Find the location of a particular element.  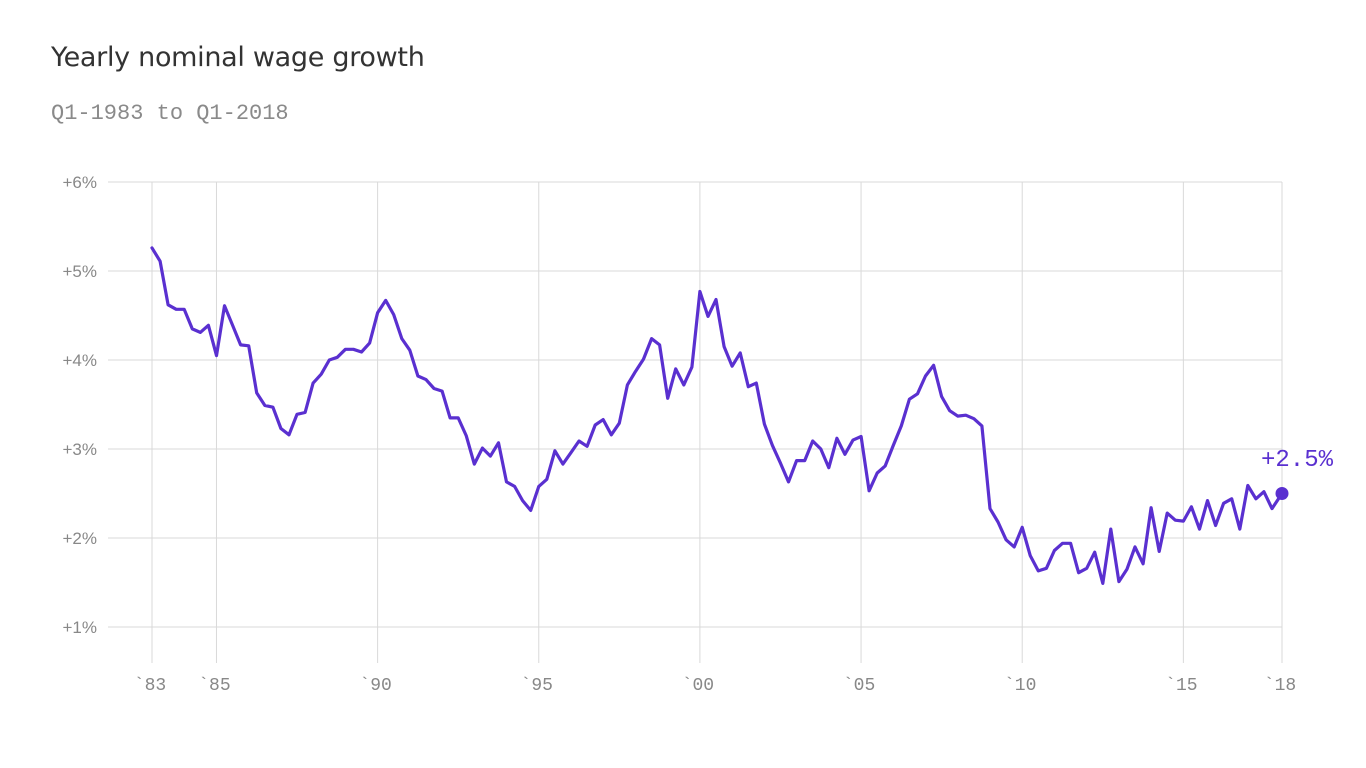

y-tick-label: +1% is located at coordinates (80, 627).